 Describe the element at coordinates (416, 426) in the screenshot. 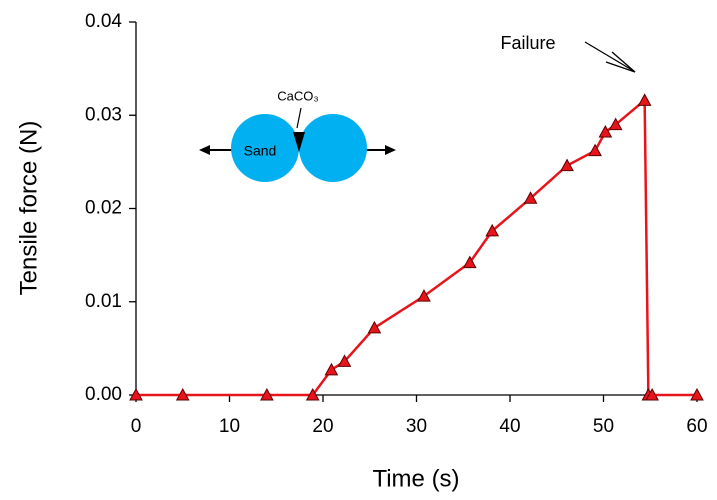

I see `x-tick-label: 30` at that location.